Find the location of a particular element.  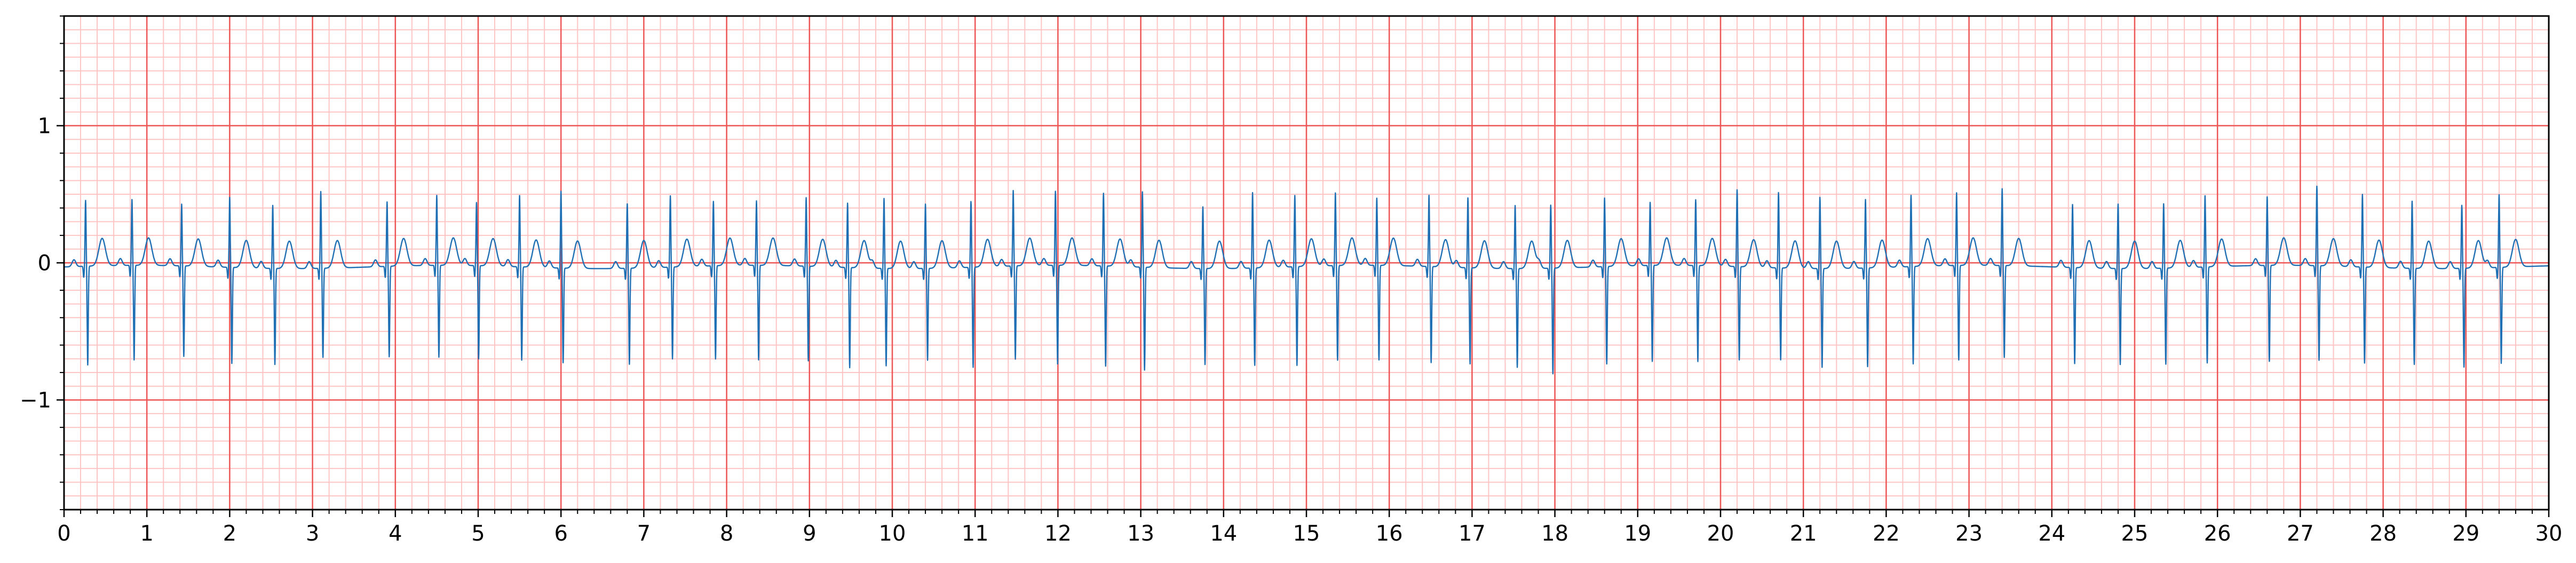

x-tick-label: 20 is located at coordinates (1720, 533).